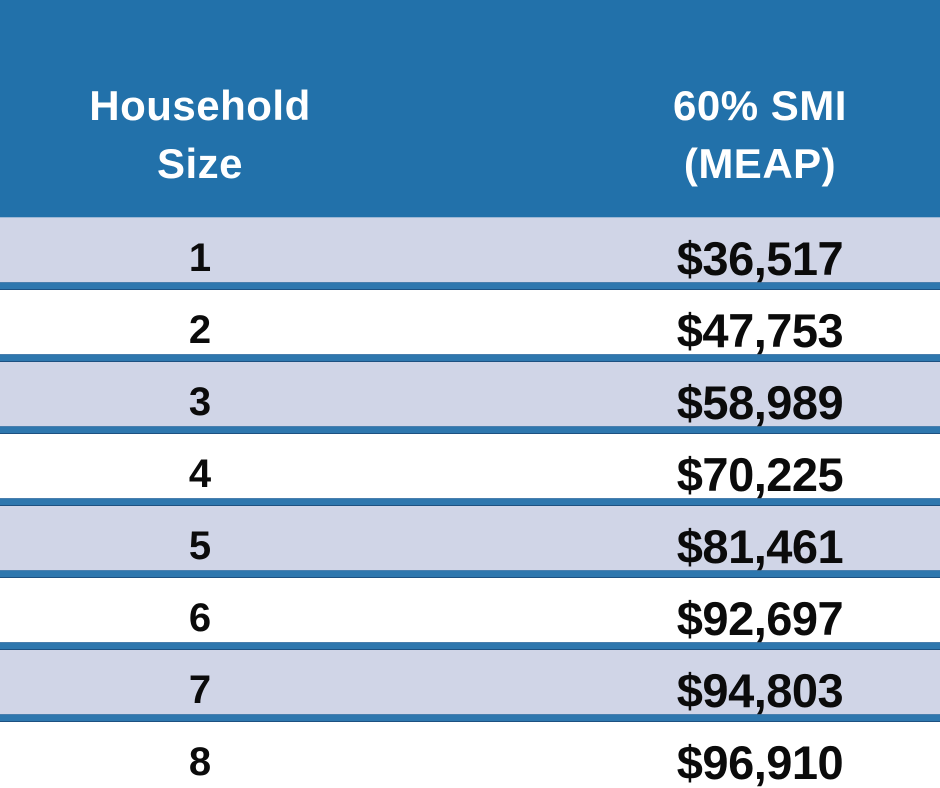  I want to click on table-row: 4 $70,225, so click(470, 467).